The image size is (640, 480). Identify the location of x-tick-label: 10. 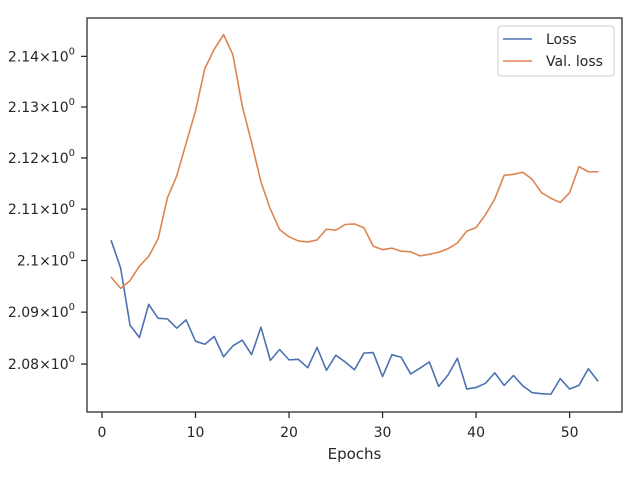
(196, 433).